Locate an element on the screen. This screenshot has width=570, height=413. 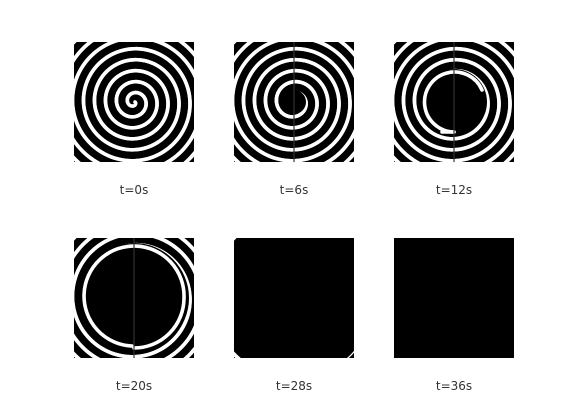
black-core is located at coordinates (294, 298).